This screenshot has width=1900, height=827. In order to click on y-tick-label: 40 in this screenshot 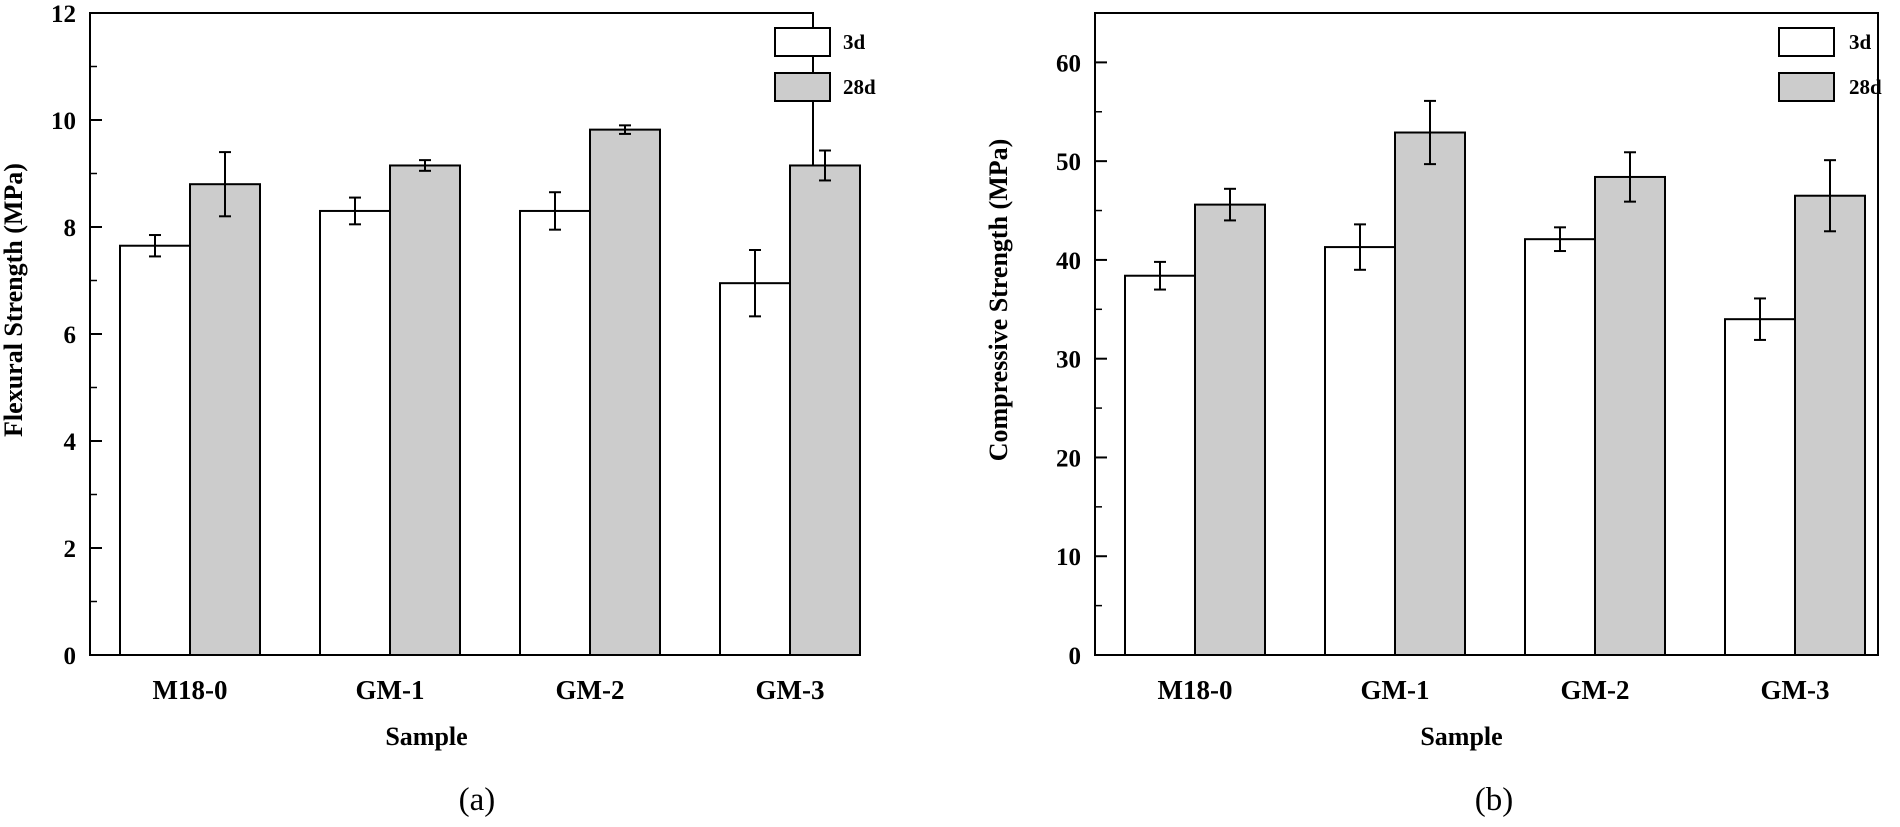, I will do `click(1068, 261)`.